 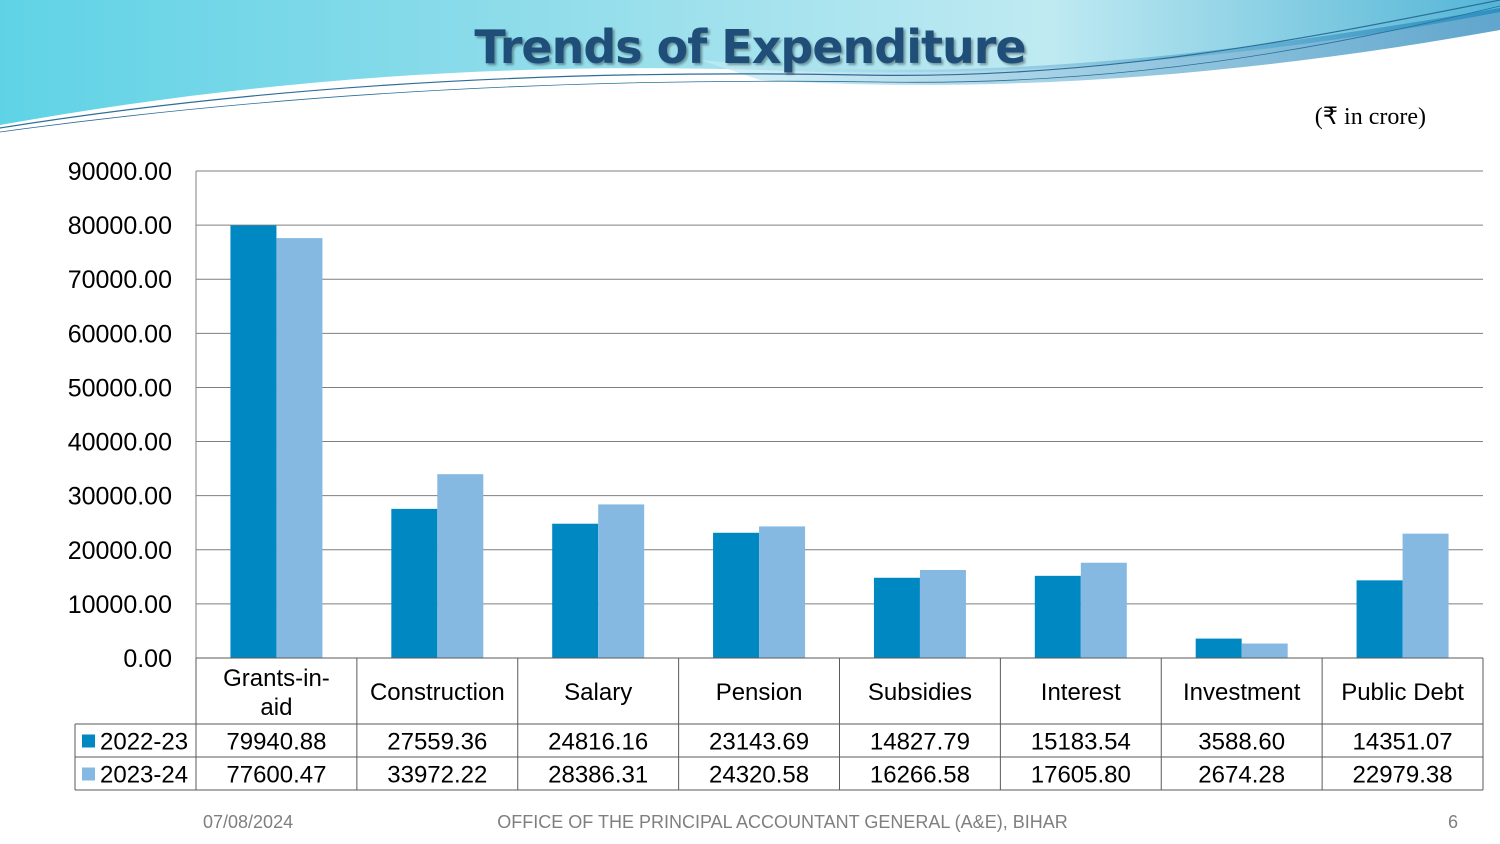 What do you see at coordinates (1403, 742) in the screenshot?
I see `data-label: 14351.07` at bounding box center [1403, 742].